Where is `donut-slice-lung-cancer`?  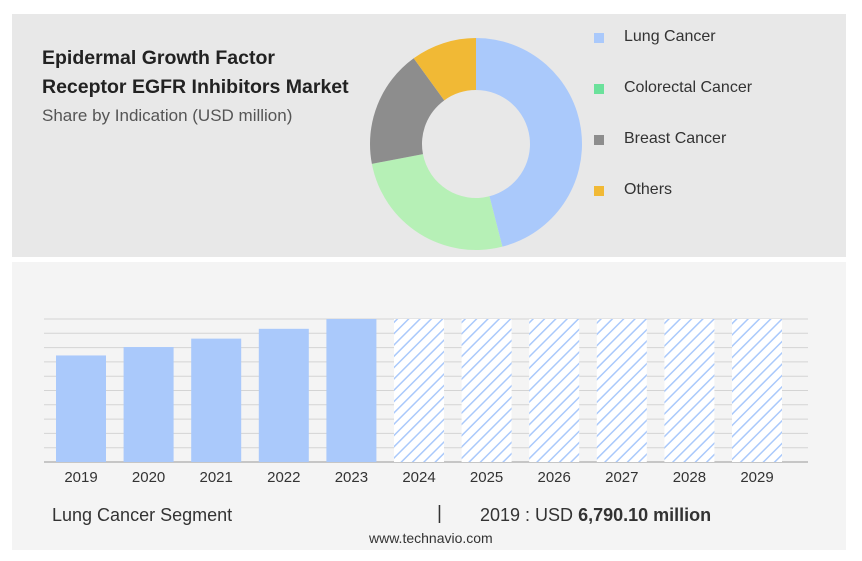
donut-slice-lung-cancer is located at coordinates (529, 142).